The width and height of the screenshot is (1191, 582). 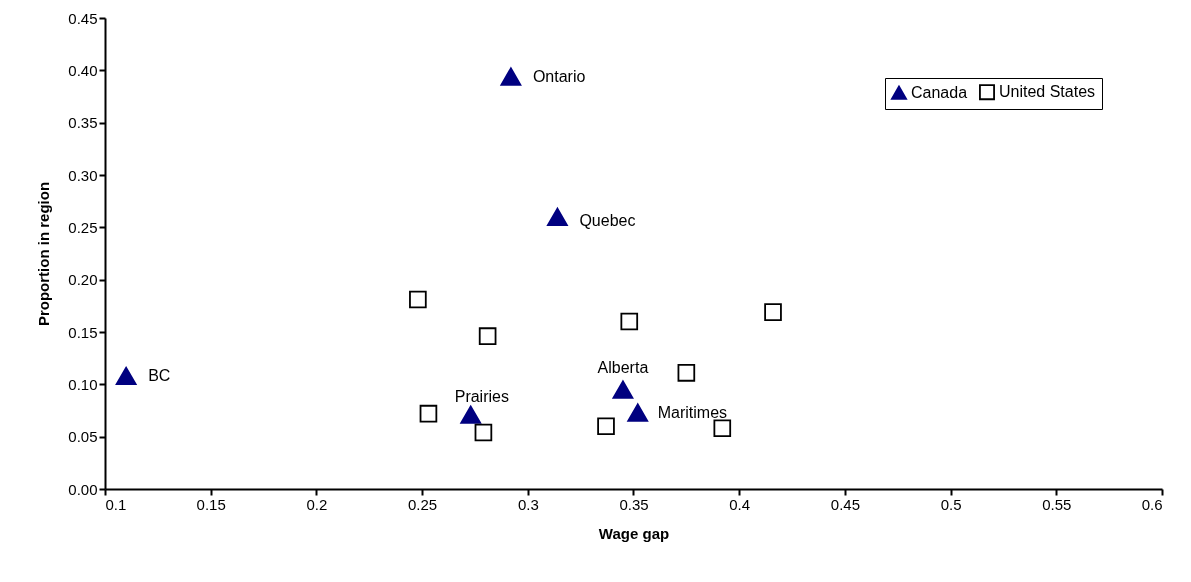 What do you see at coordinates (317, 504) in the screenshot?
I see `x-tick-label: 0.2` at bounding box center [317, 504].